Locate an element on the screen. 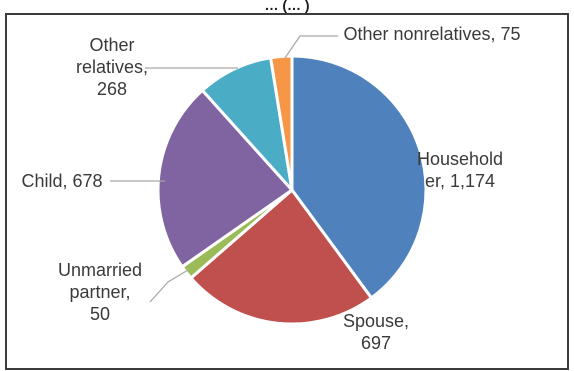  pie-slice-other-nonrelatives is located at coordinates (281, 122).